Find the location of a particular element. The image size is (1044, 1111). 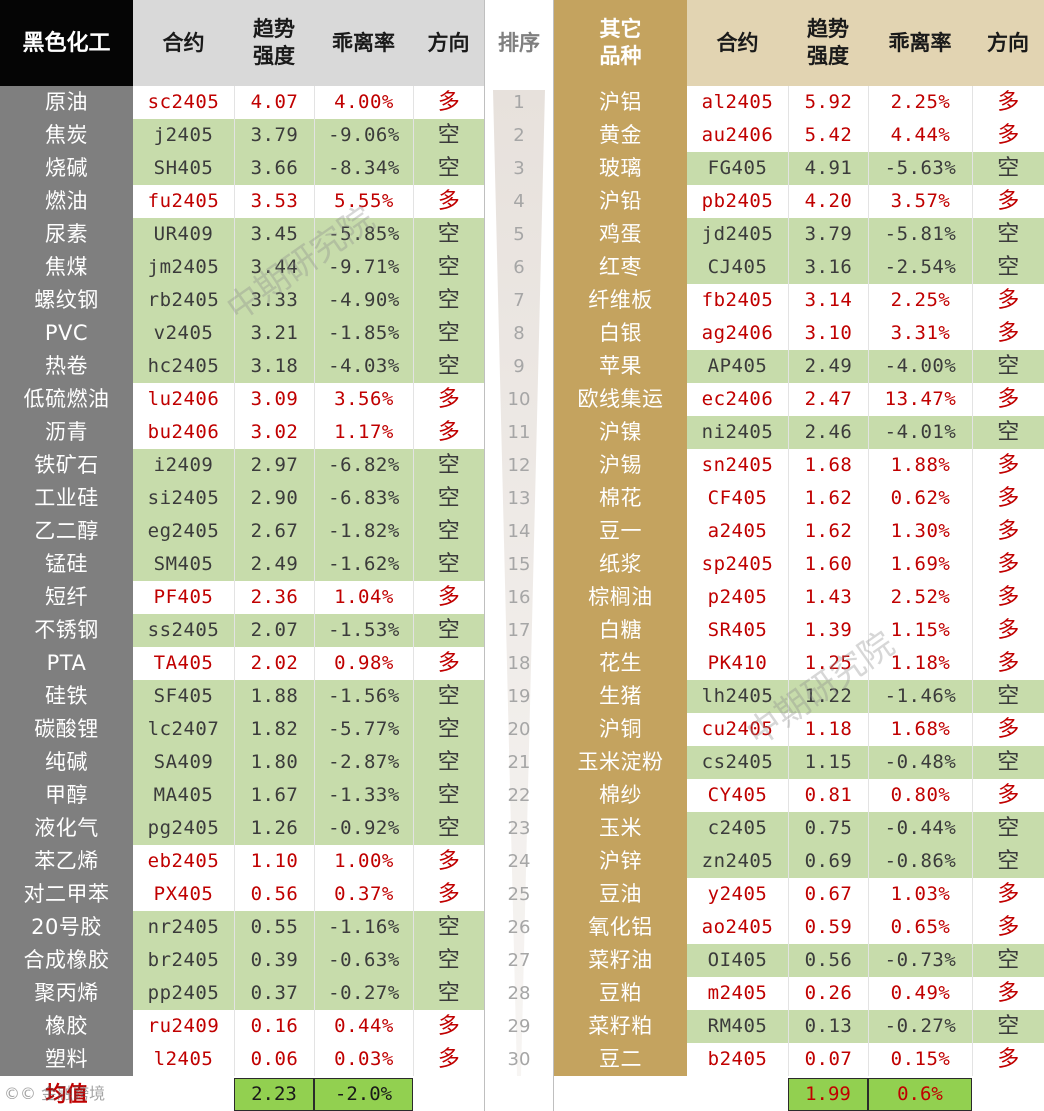

right-deviation-rate: -1.46% is located at coordinates (920, 696).